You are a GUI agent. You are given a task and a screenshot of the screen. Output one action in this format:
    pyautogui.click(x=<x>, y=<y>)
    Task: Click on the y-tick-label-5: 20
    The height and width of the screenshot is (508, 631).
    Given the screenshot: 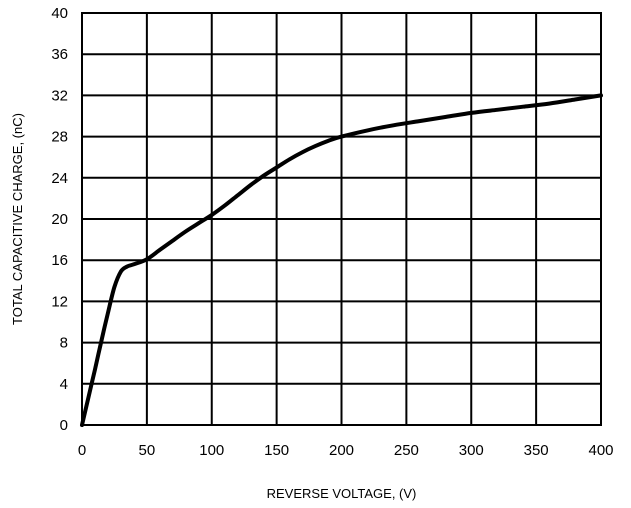 What is the action you would take?
    pyautogui.click(x=59, y=219)
    